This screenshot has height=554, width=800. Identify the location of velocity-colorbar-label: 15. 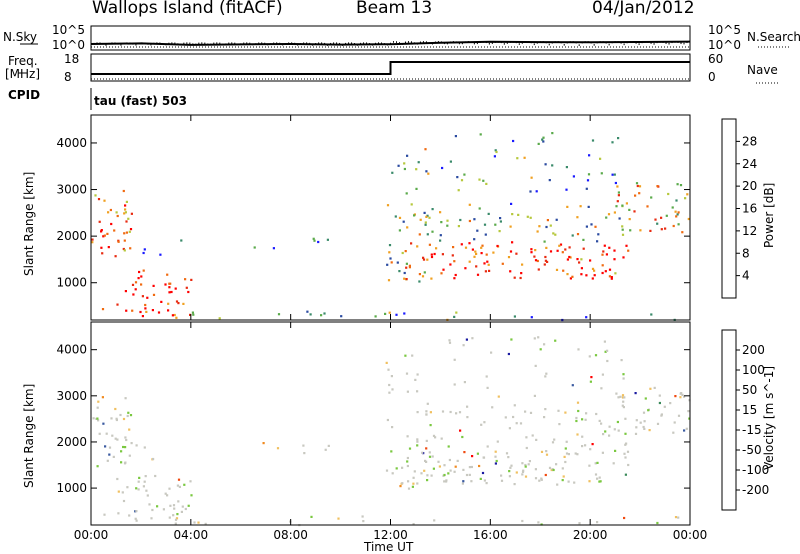
(749, 410).